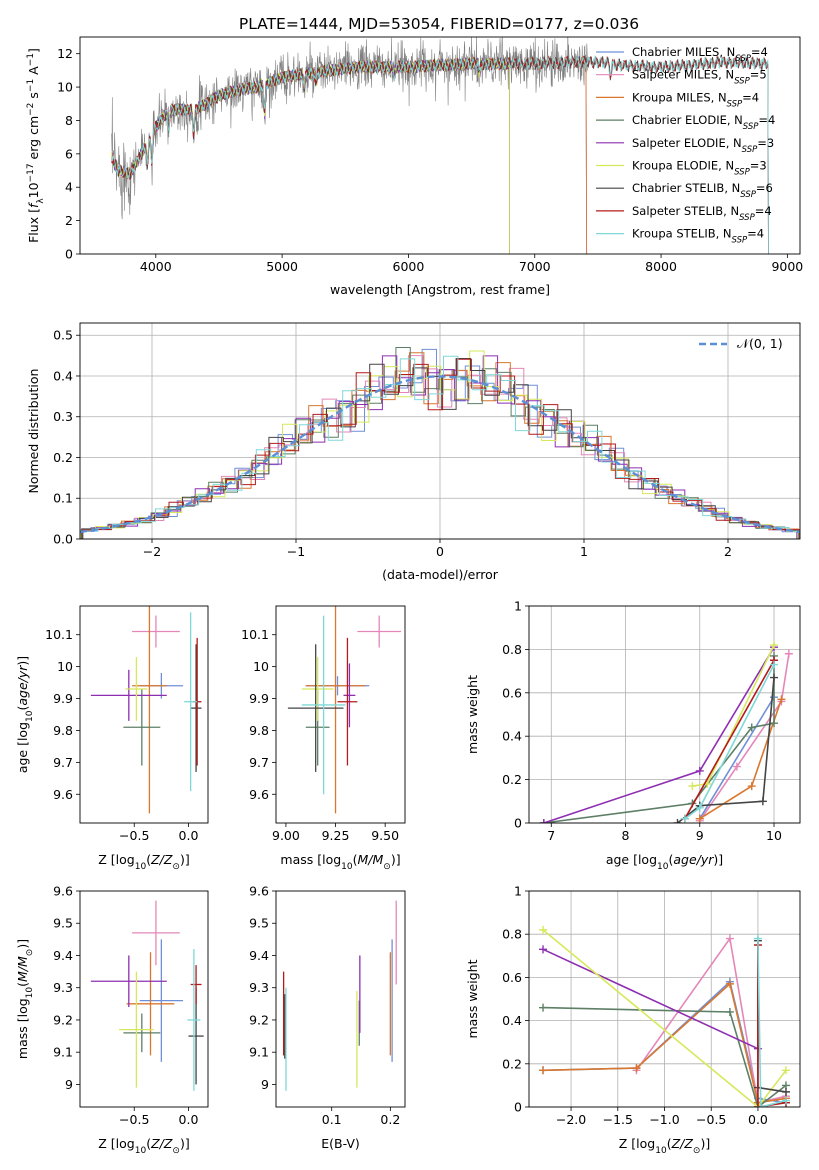  I want to click on weight-line-kroupa-elodie, so click(664, 1018).